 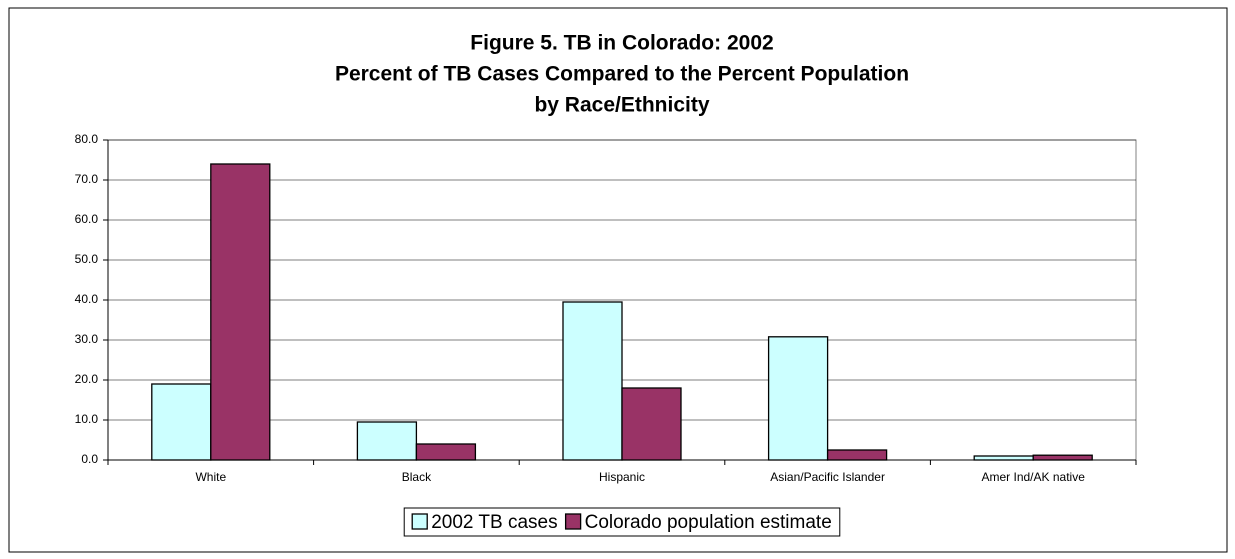 I want to click on y-tick-label: 0.0, so click(x=89, y=459).